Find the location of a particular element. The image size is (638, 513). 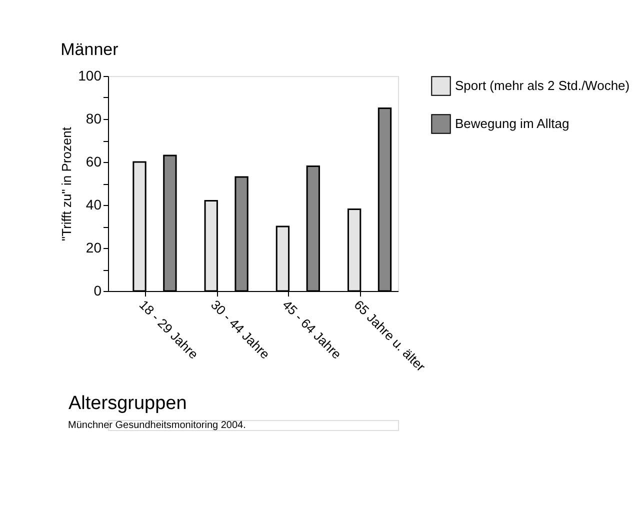

text: Münchner Gesundheitsmonitoring 2004. is located at coordinates (157, 425).